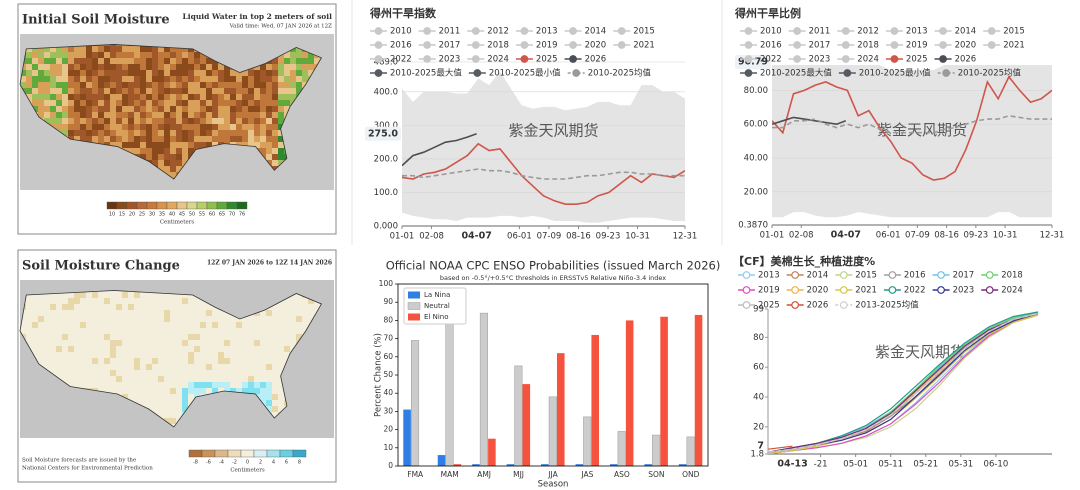 The height and width of the screenshot is (490, 1080). Describe the element at coordinates (966, 46) in the screenshot. I see `legend-label: 2020` at that location.